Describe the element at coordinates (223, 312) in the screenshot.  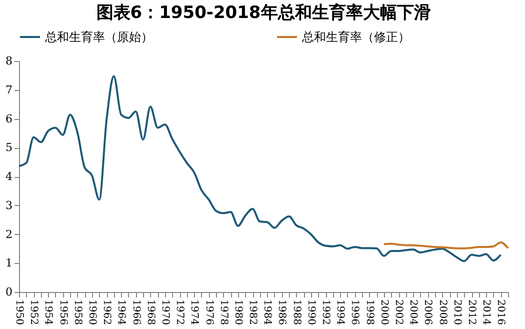
I see `x-tick-label: 1978` at that location.